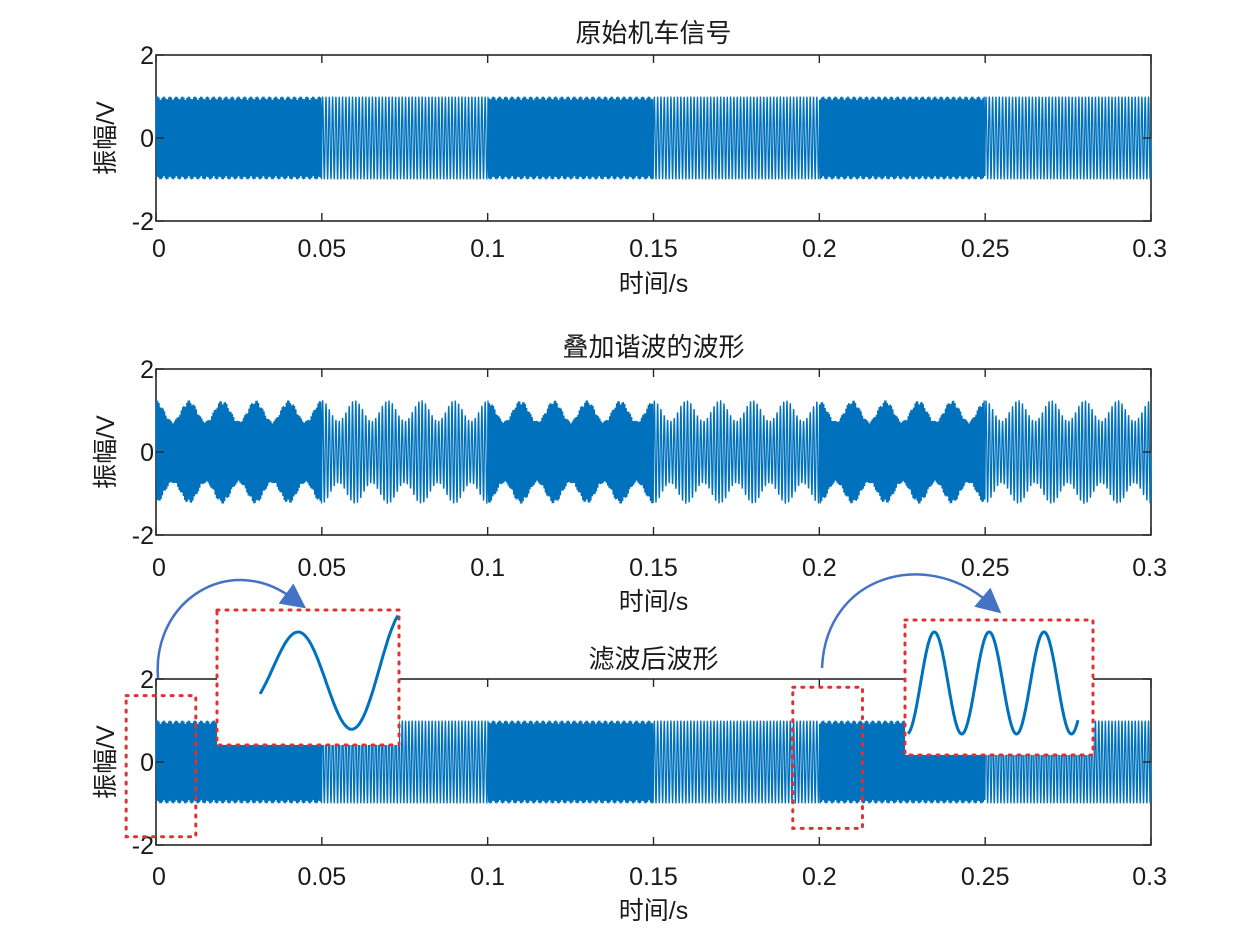  Describe the element at coordinates (653, 347) in the screenshot. I see `subplot-title: 叠加谐波的波形` at that location.